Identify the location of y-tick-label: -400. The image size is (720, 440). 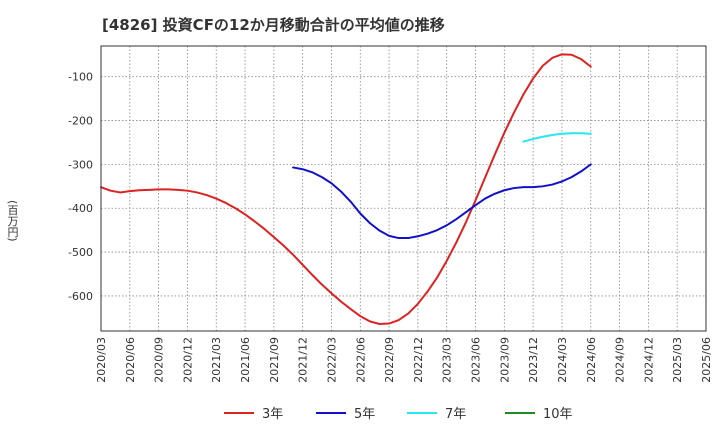
(80, 208).